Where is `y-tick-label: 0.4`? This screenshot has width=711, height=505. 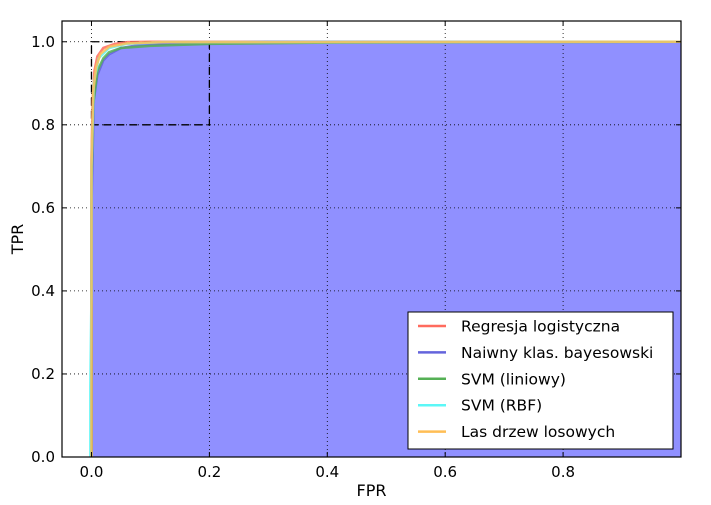 y-tick-label: 0.4 is located at coordinates (43, 291).